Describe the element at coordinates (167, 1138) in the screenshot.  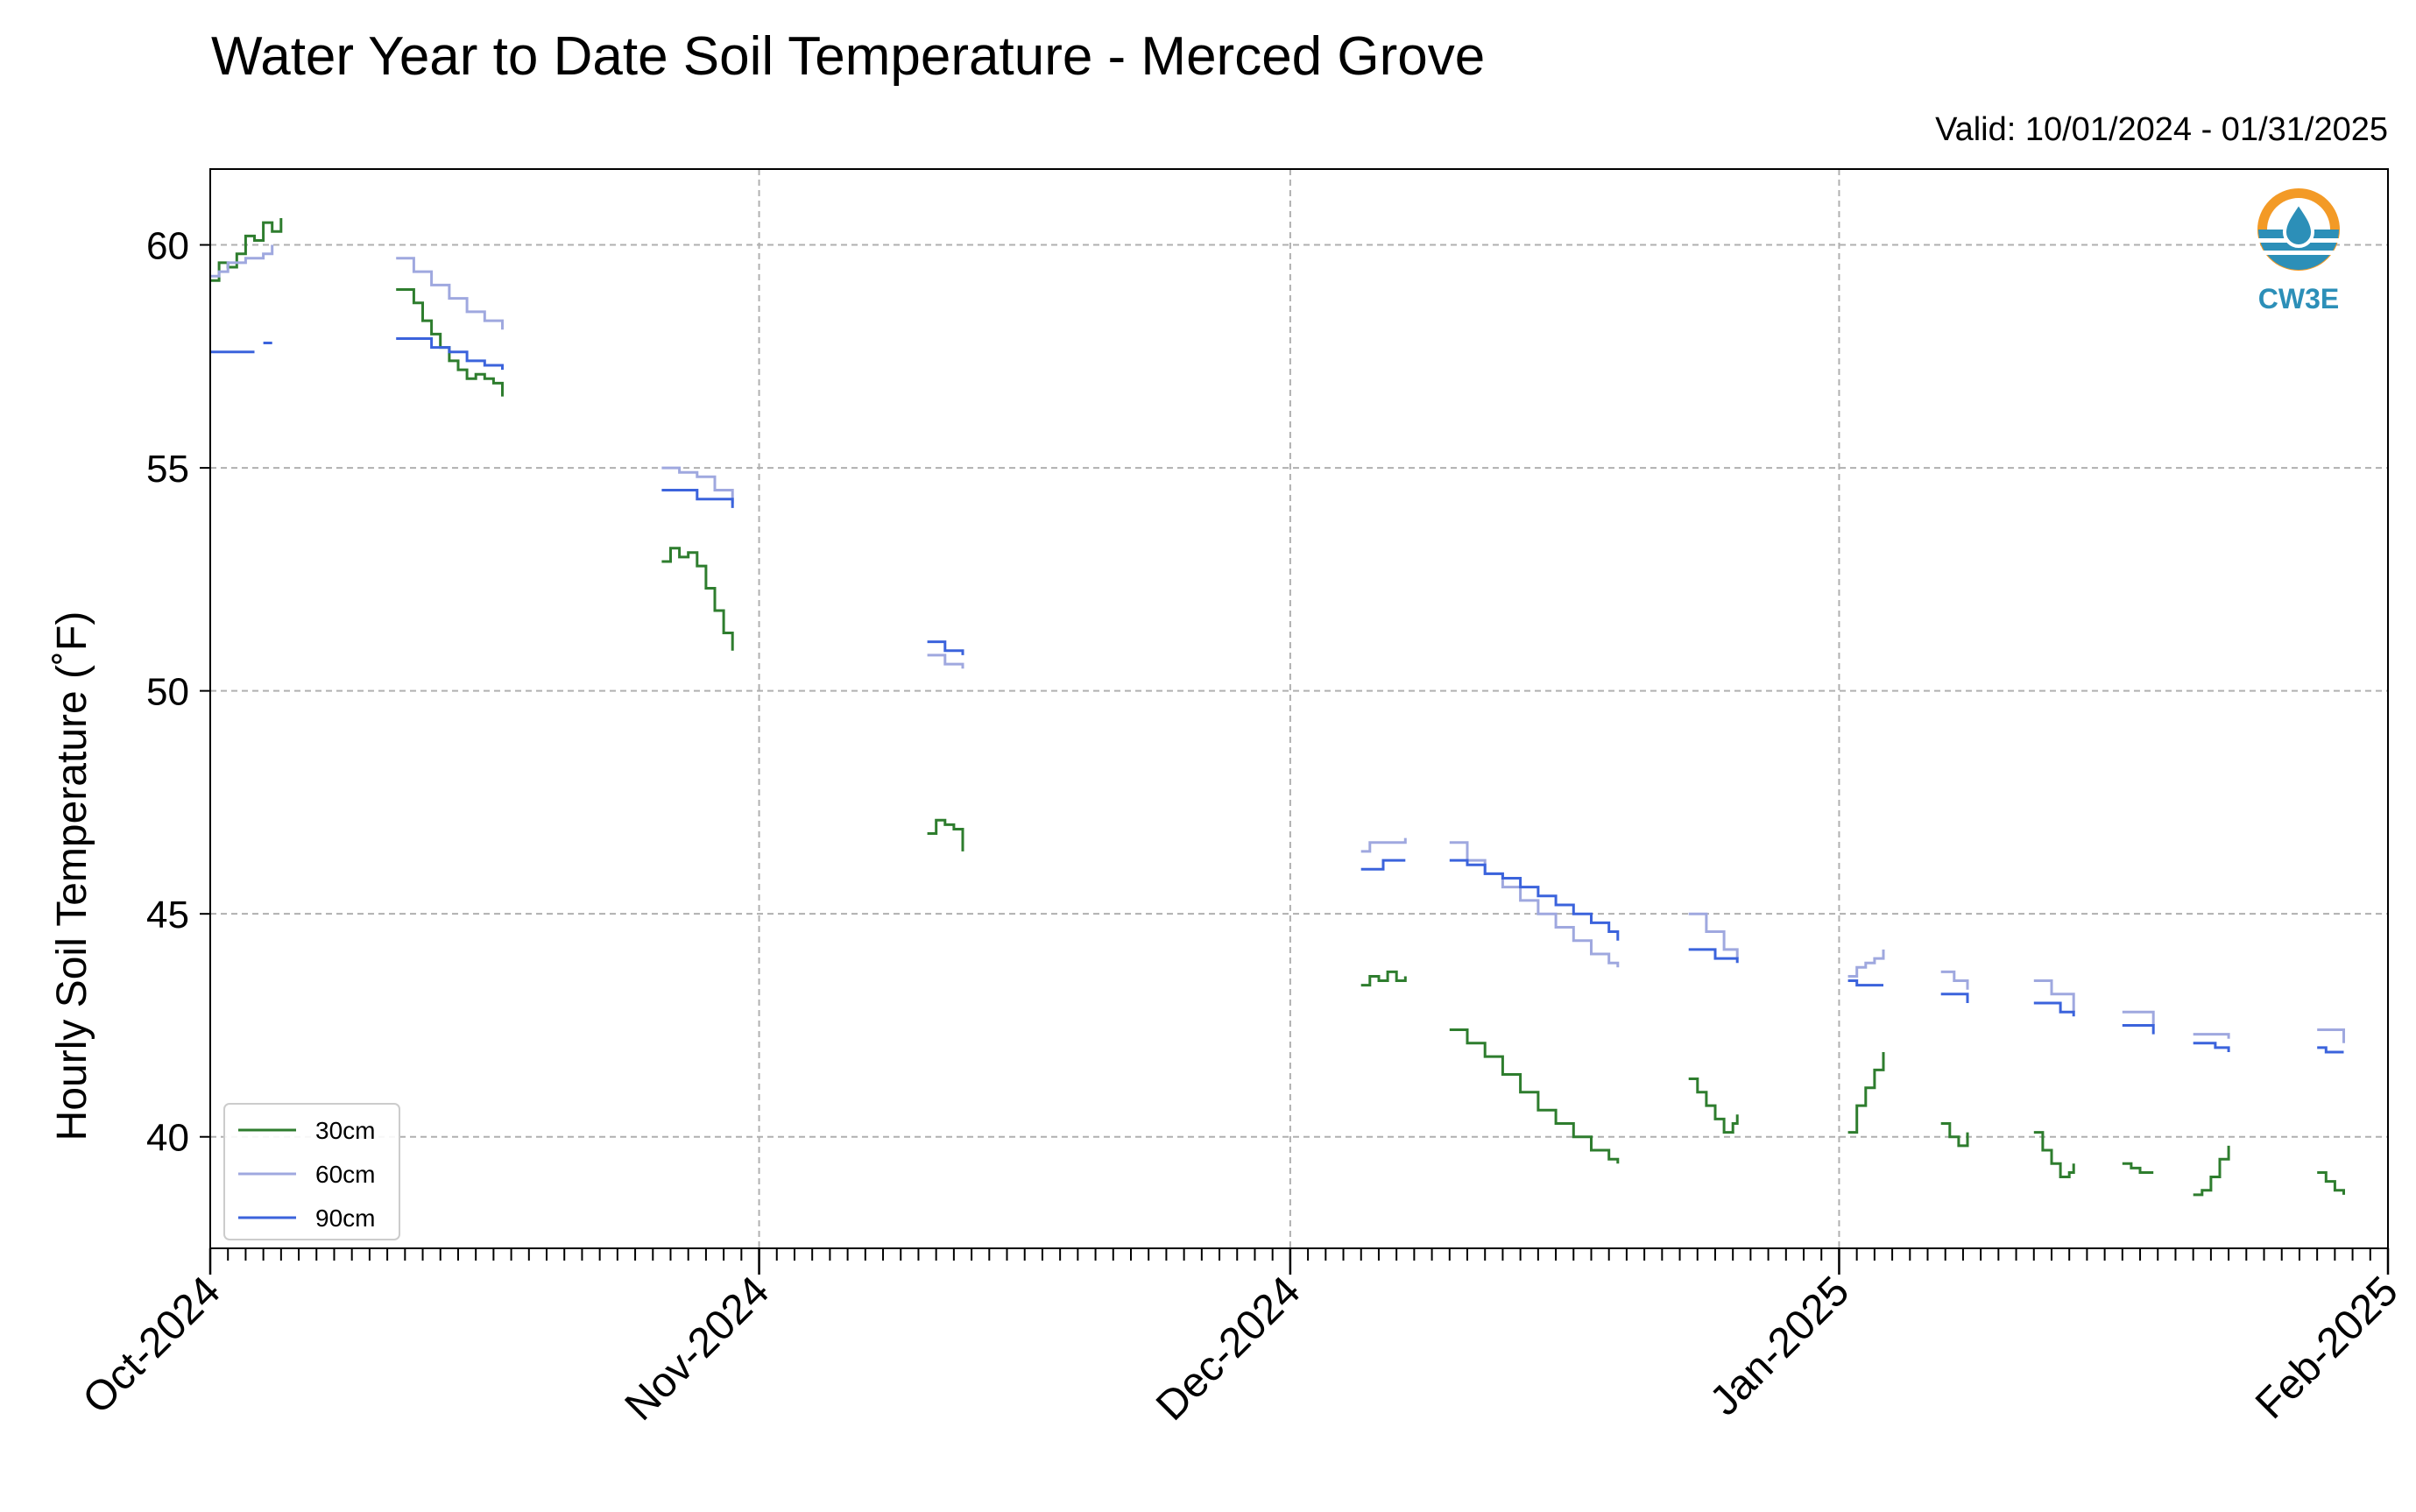
I see `y-tick-label: 40` at that location.